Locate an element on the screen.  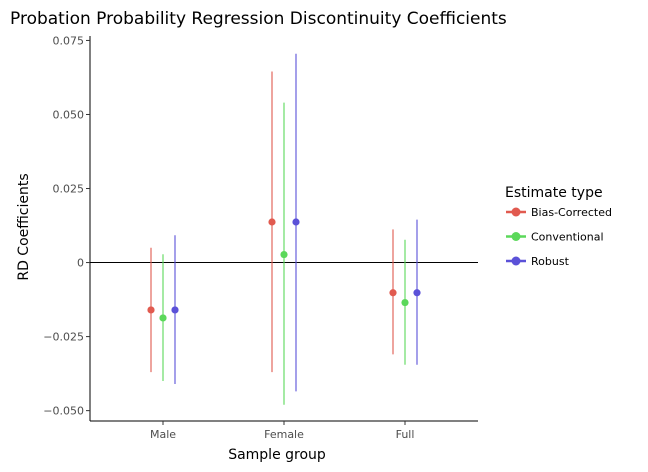
legend-label: Robust is located at coordinates (550, 261).